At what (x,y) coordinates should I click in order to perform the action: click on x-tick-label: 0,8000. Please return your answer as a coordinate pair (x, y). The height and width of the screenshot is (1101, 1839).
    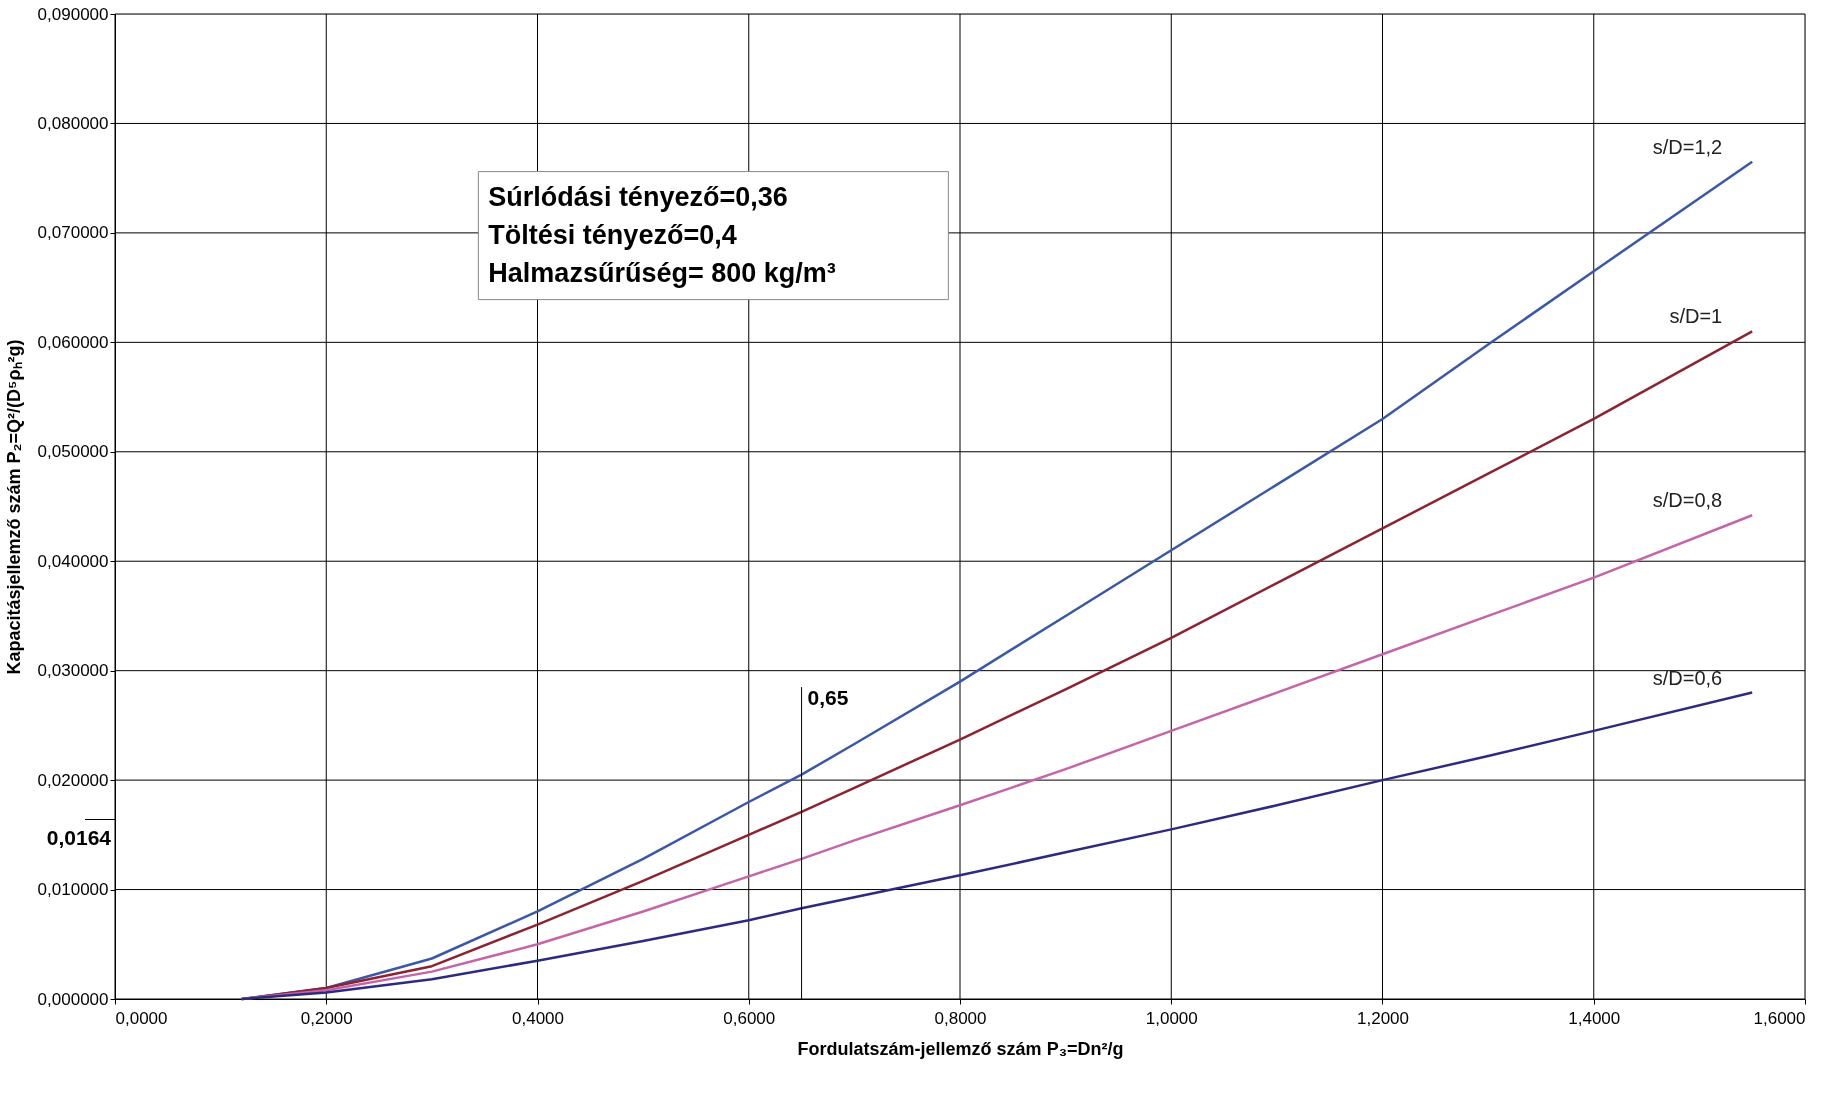
    Looking at the image, I should click on (960, 1018).